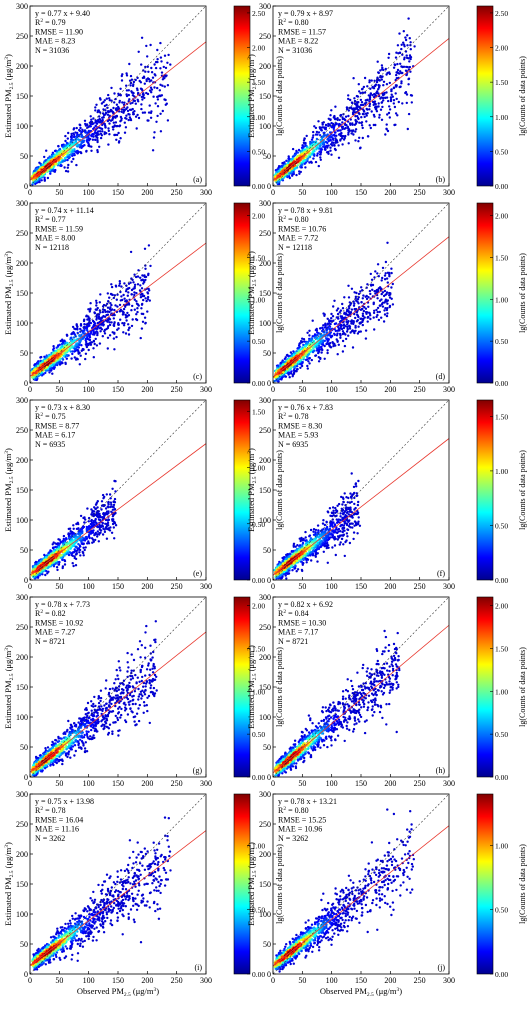 The image size is (528, 1024). I want to click on y-tick-label: 250, so click(265, 36).